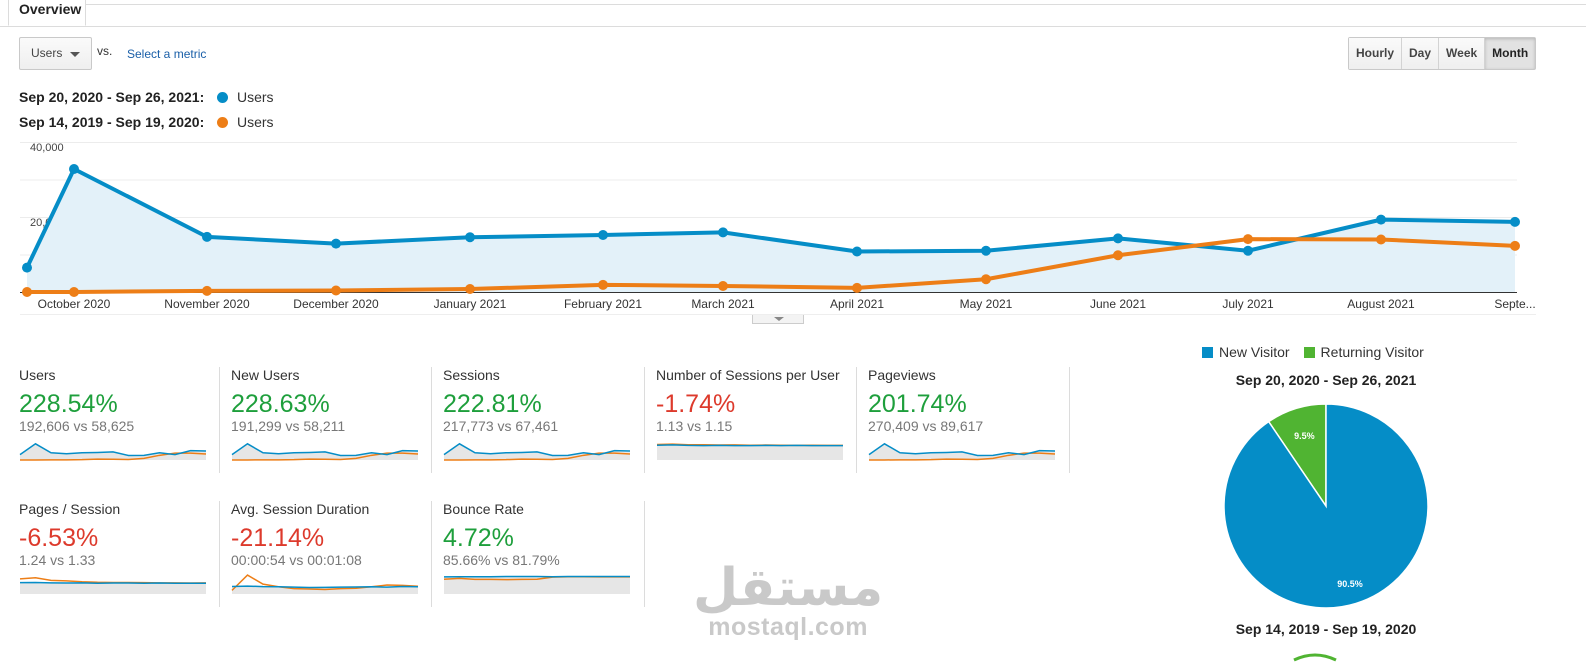 The width and height of the screenshot is (1586, 662). What do you see at coordinates (280, 404) in the screenshot?
I see `scorecard-percent-change: 228.63%` at bounding box center [280, 404].